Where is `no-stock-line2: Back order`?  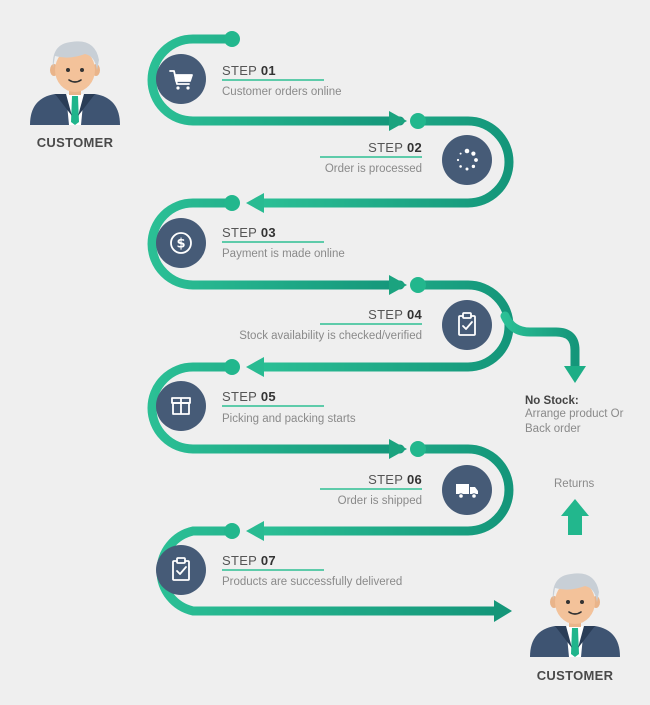 no-stock-line2: Back order is located at coordinates (553, 429).